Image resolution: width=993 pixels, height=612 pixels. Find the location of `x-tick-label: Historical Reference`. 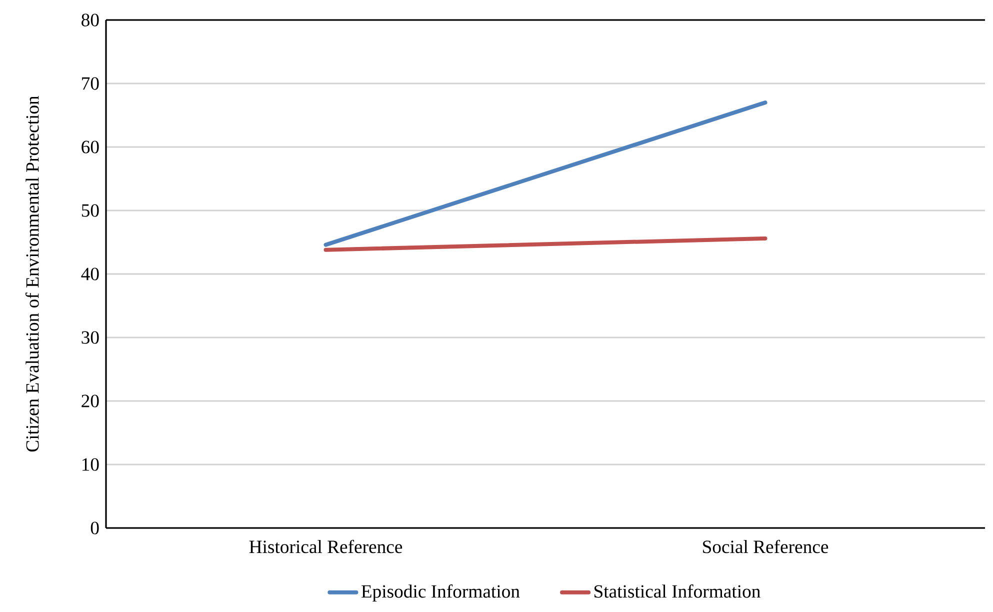

x-tick-label: Historical Reference is located at coordinates (325, 547).